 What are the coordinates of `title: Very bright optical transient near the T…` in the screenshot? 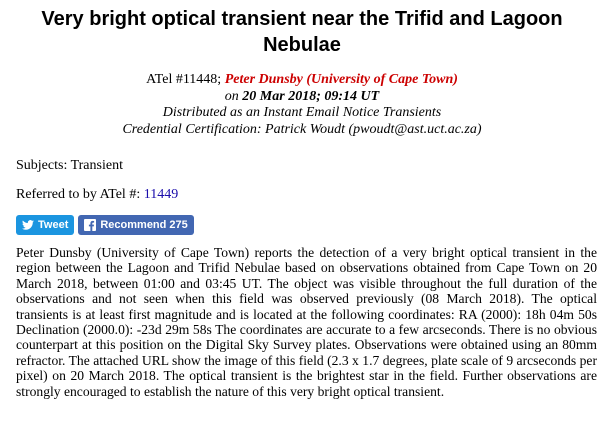 It's located at (302, 32).